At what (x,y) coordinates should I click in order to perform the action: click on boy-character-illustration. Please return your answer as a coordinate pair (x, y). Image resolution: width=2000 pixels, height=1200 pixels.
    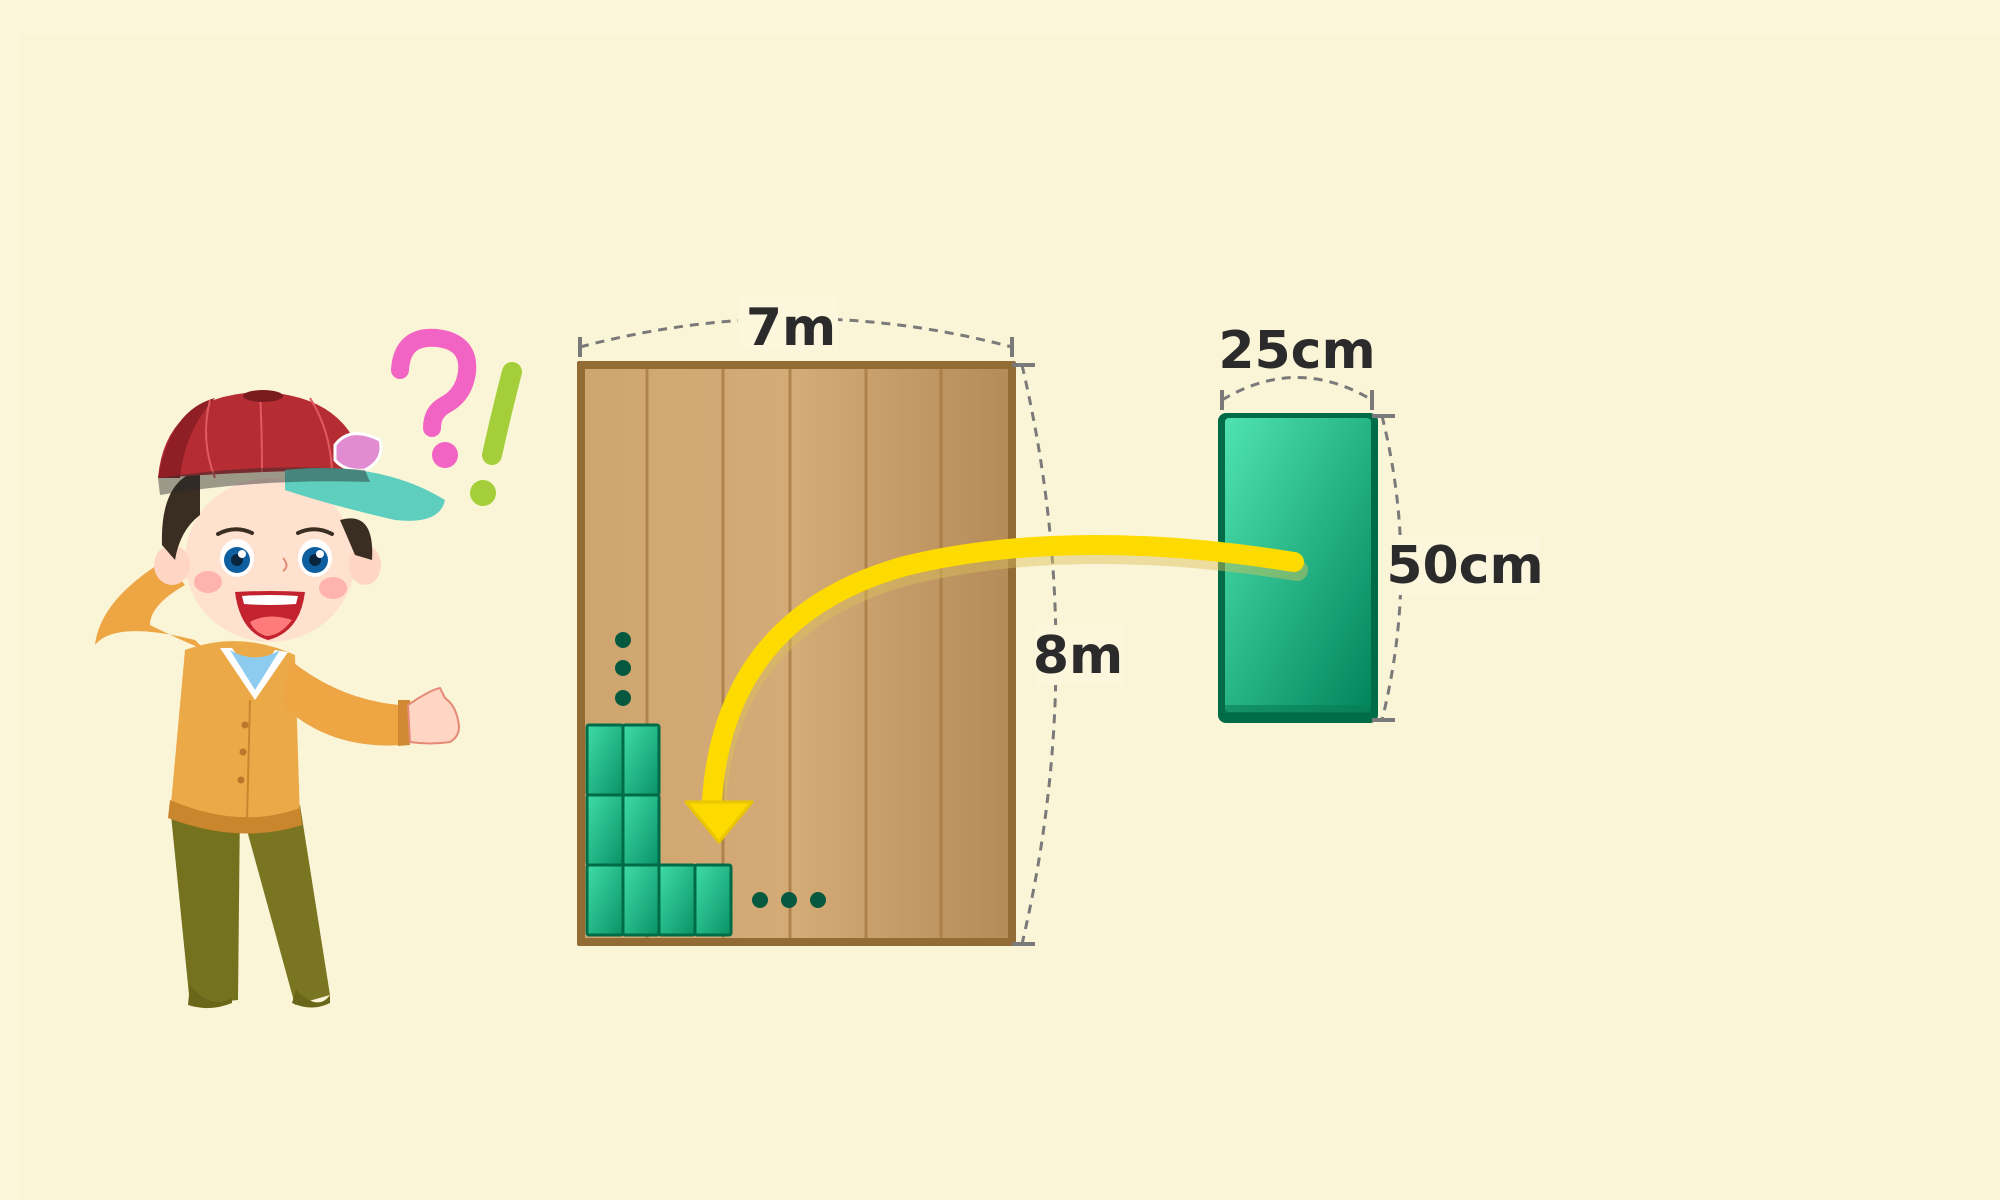
    Looking at the image, I should click on (277, 699).